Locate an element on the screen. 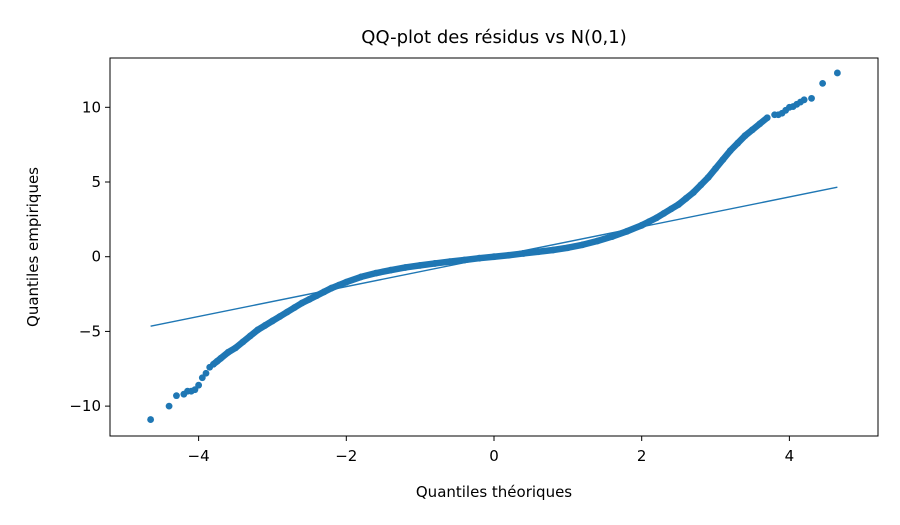 Image resolution: width=900 pixels, height=525 pixels. x-tick-label: 0 is located at coordinates (494, 456).